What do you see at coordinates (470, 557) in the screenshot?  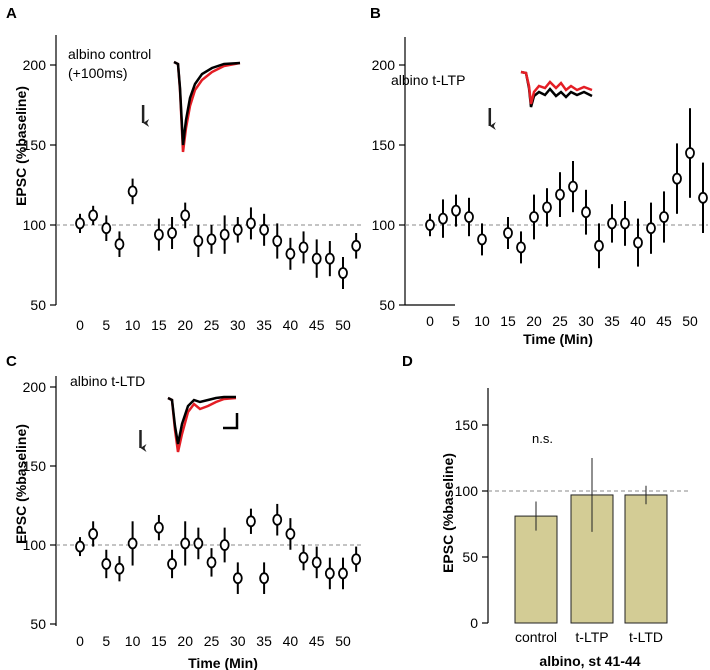 I see `panel-d-y-tick-label: 50` at bounding box center [470, 557].